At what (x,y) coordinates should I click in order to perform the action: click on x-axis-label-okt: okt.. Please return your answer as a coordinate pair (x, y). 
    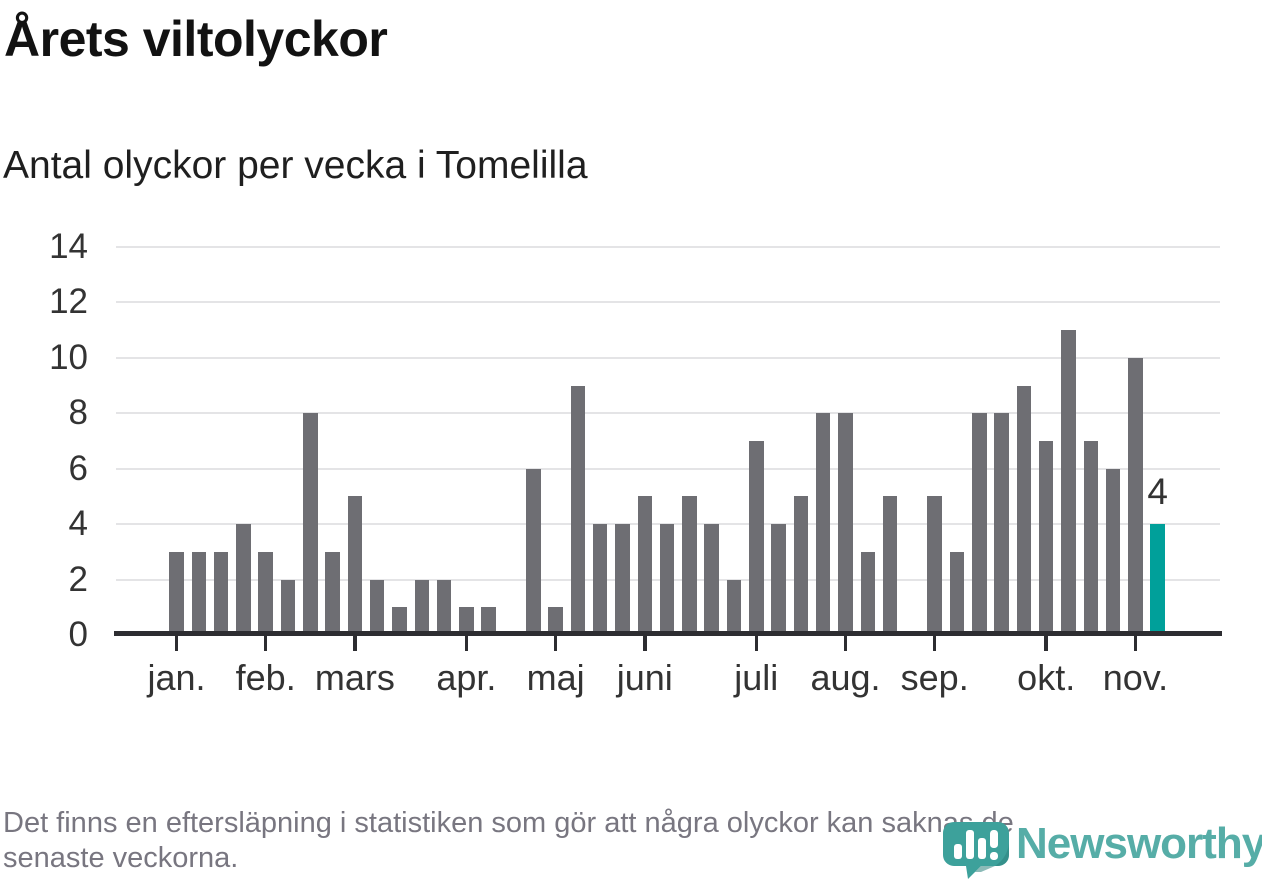
    Looking at the image, I should click on (1046, 677).